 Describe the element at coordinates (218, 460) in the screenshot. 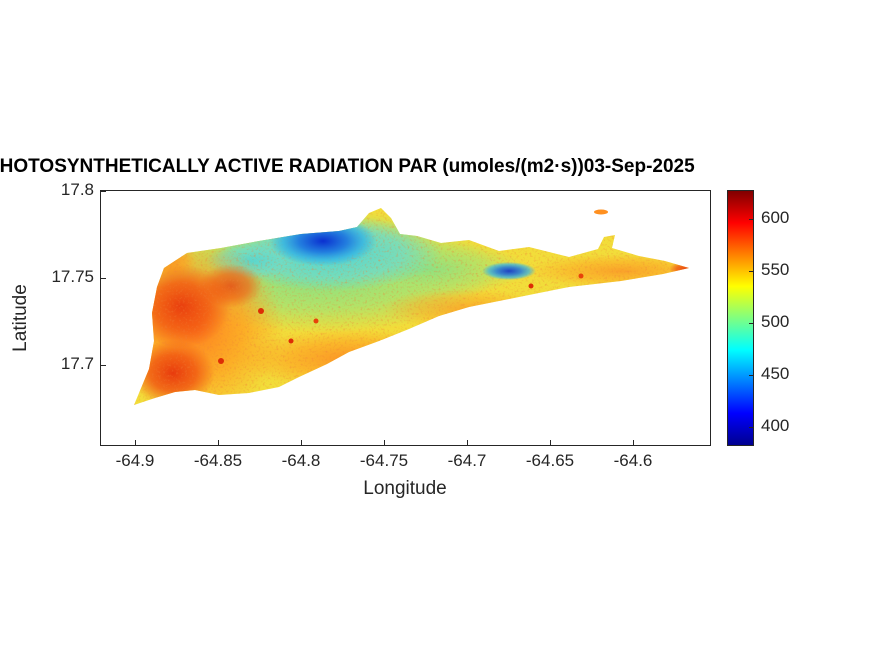

I see `x-tick-label: -64.85` at that location.